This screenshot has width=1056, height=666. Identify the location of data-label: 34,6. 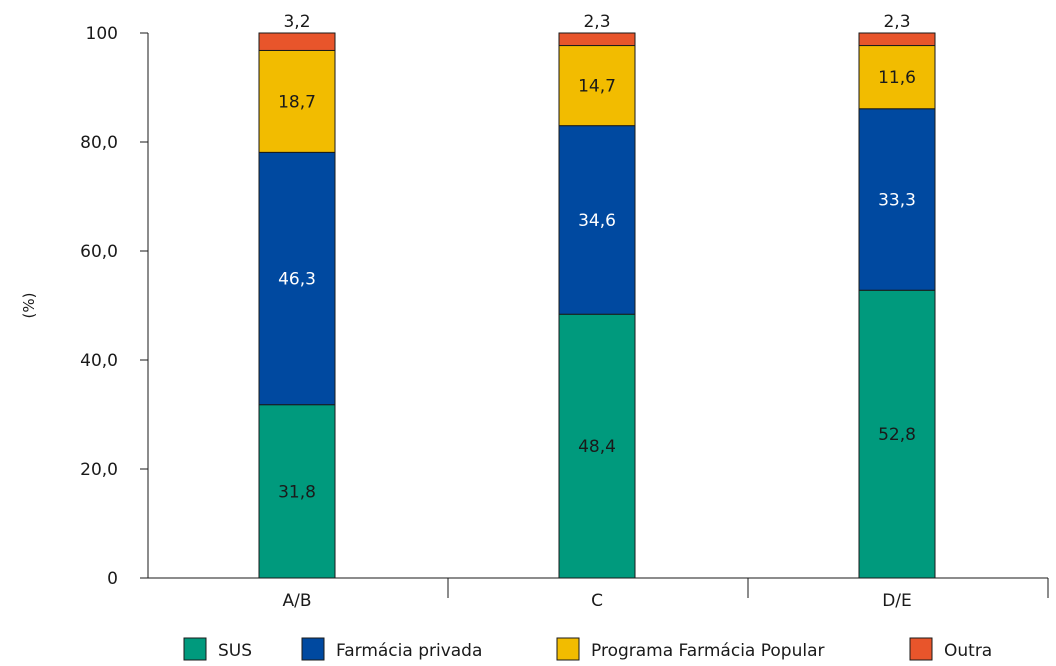
(597, 221).